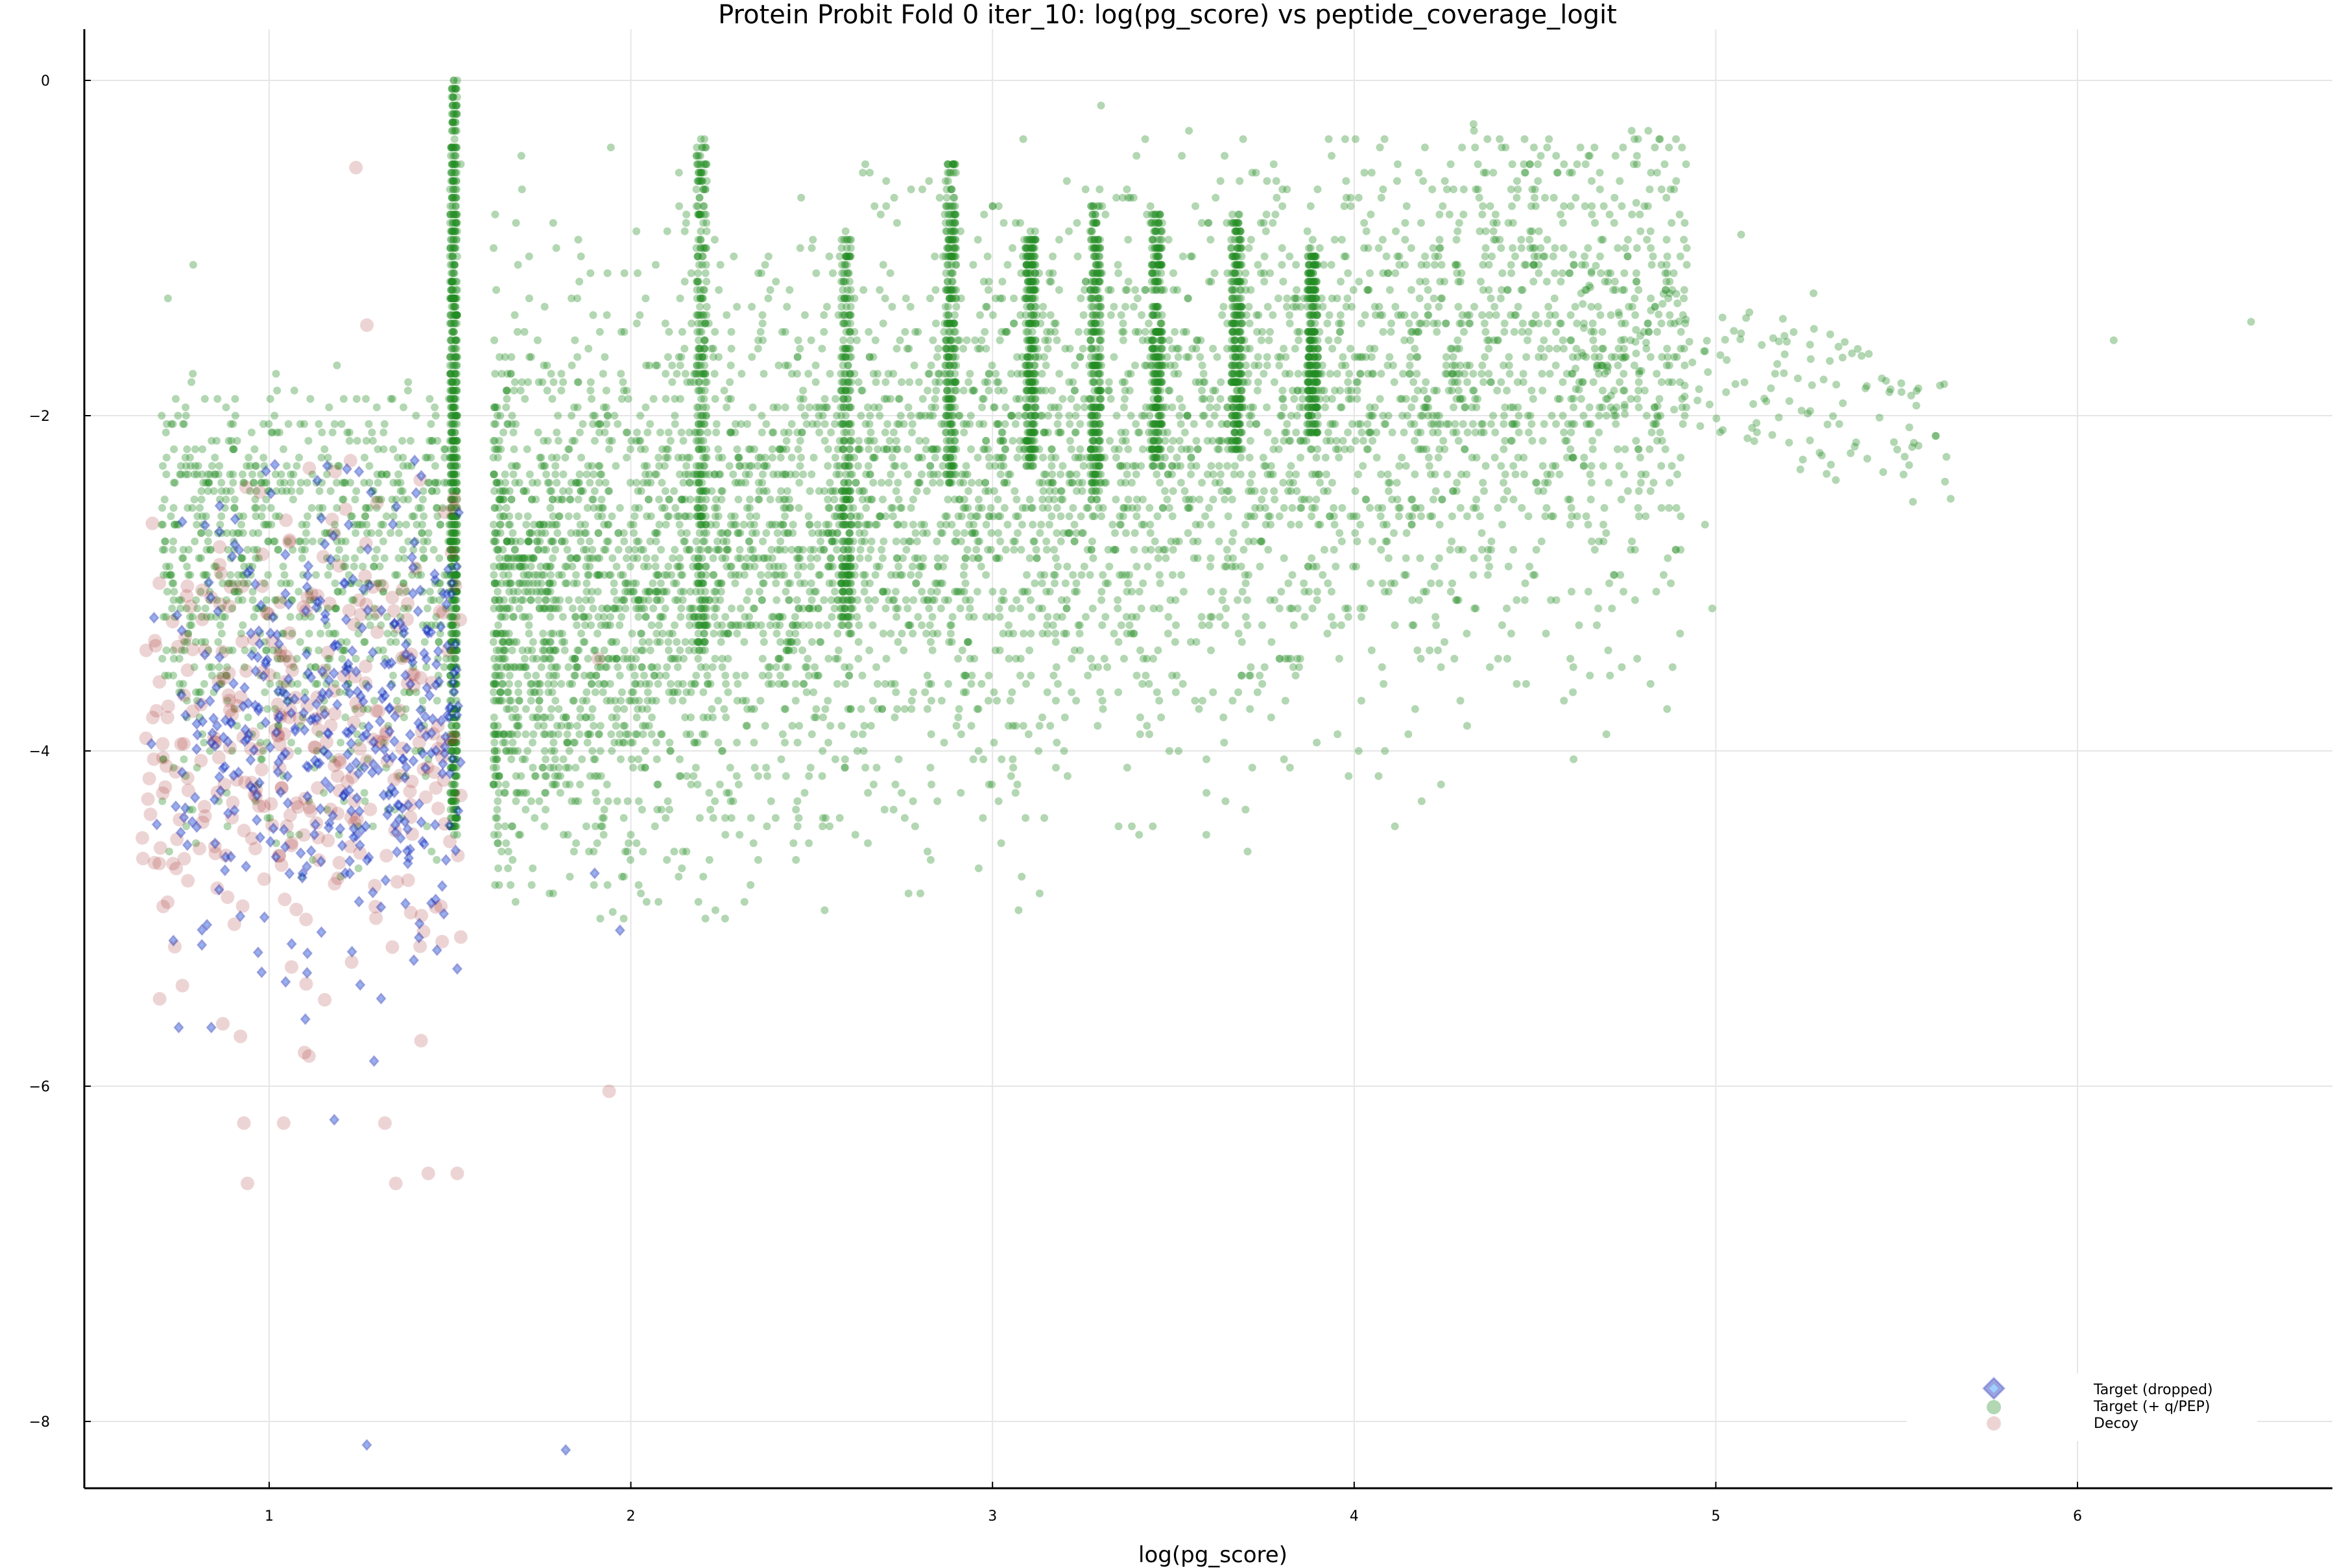 This screenshot has width=2335, height=1568. What do you see at coordinates (39, 752) in the screenshot?
I see `y-tick-label: −4` at bounding box center [39, 752].